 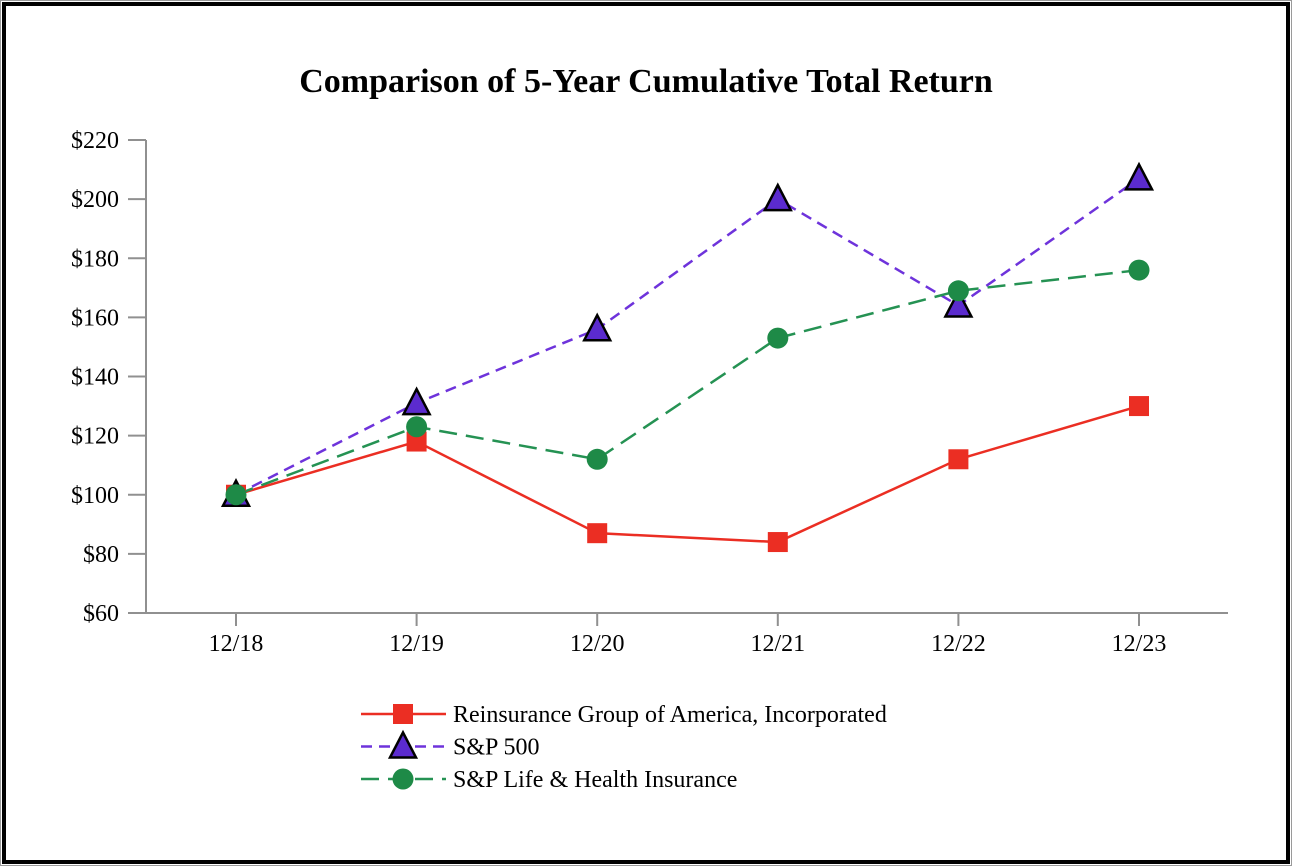 I want to click on y-tick-label: $140, so click(x=95, y=378).